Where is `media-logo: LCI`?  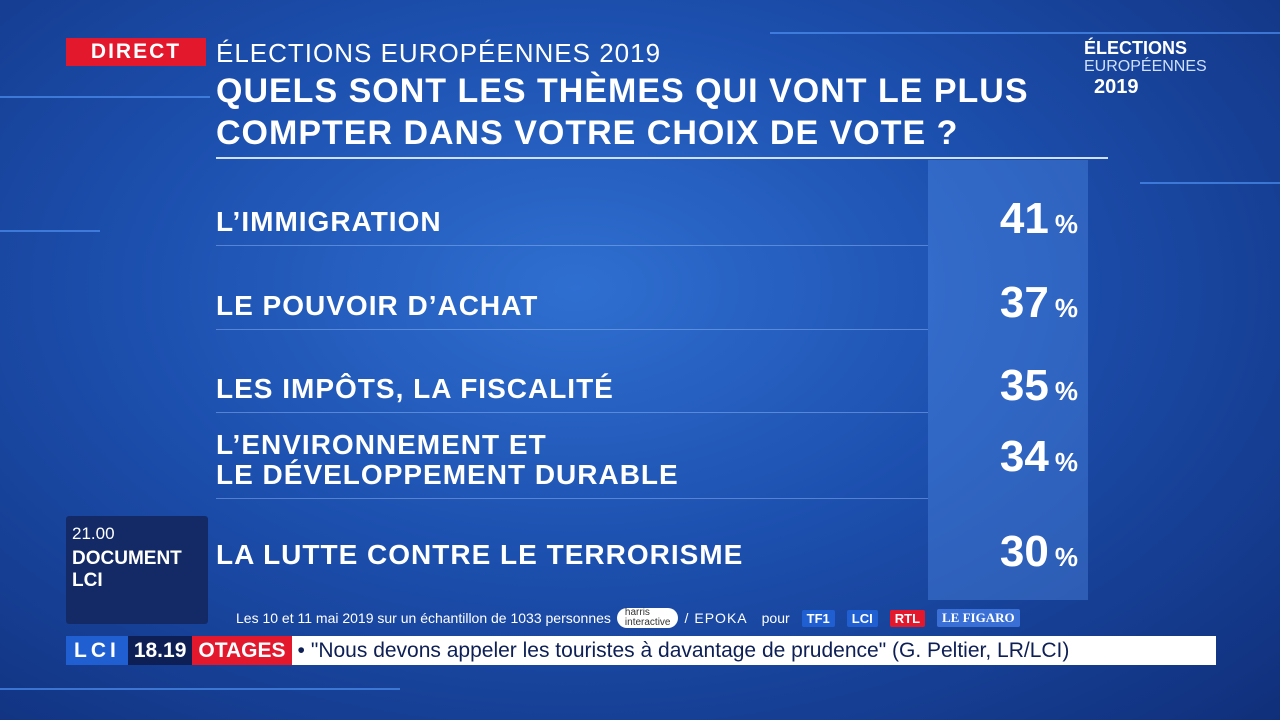
media-logo: LCI is located at coordinates (862, 618).